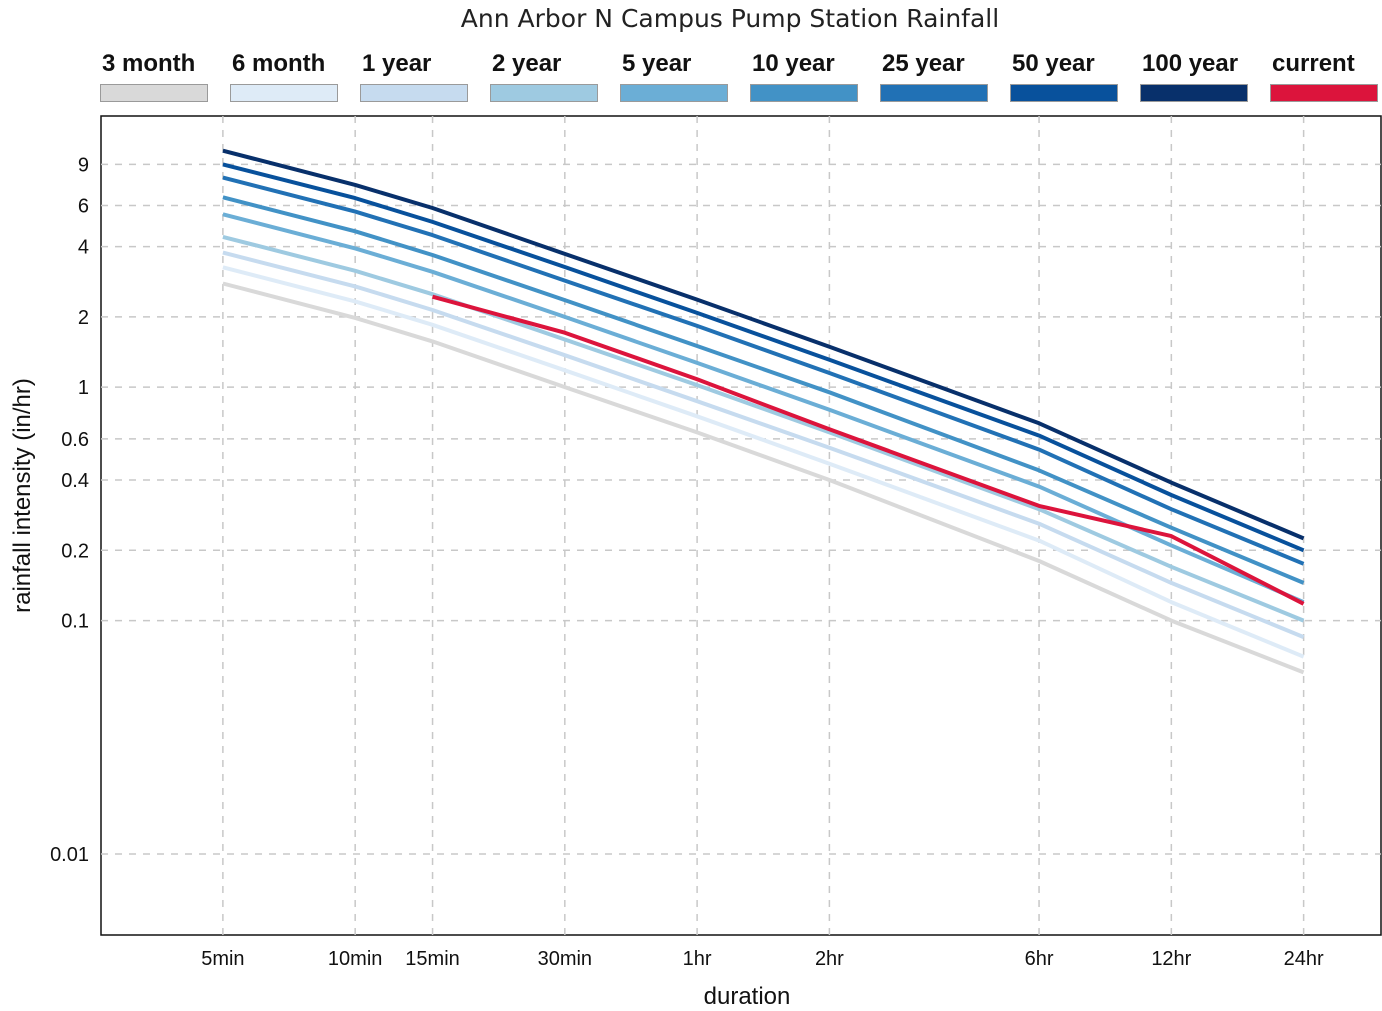 The image size is (1382, 1011). What do you see at coordinates (565, 959) in the screenshot?
I see `x-tick-label: 30min` at bounding box center [565, 959].